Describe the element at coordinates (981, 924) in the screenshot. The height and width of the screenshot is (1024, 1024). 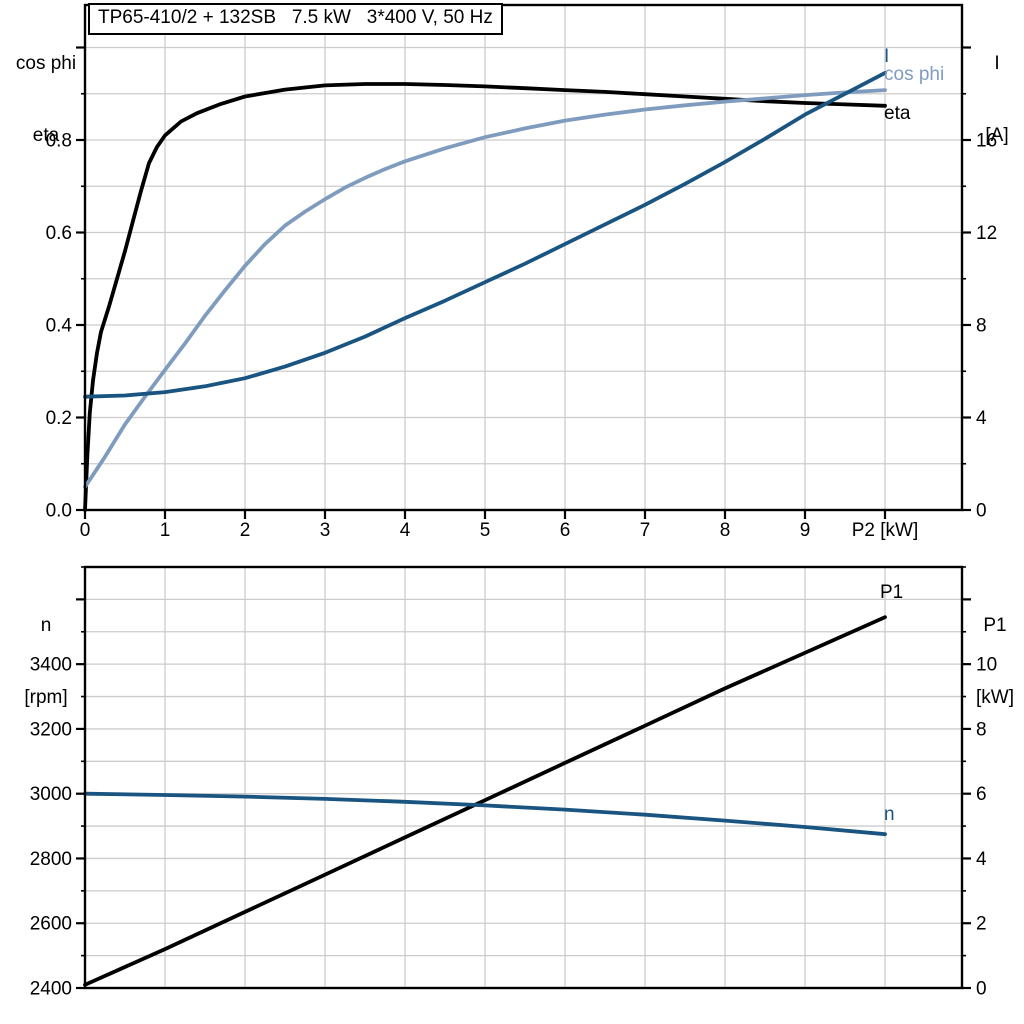
I see `right-tick-label: 2` at that location.